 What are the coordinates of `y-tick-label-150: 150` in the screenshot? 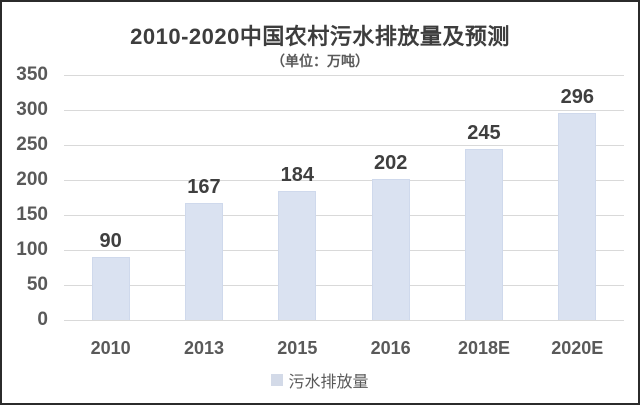 It's located at (32, 214).